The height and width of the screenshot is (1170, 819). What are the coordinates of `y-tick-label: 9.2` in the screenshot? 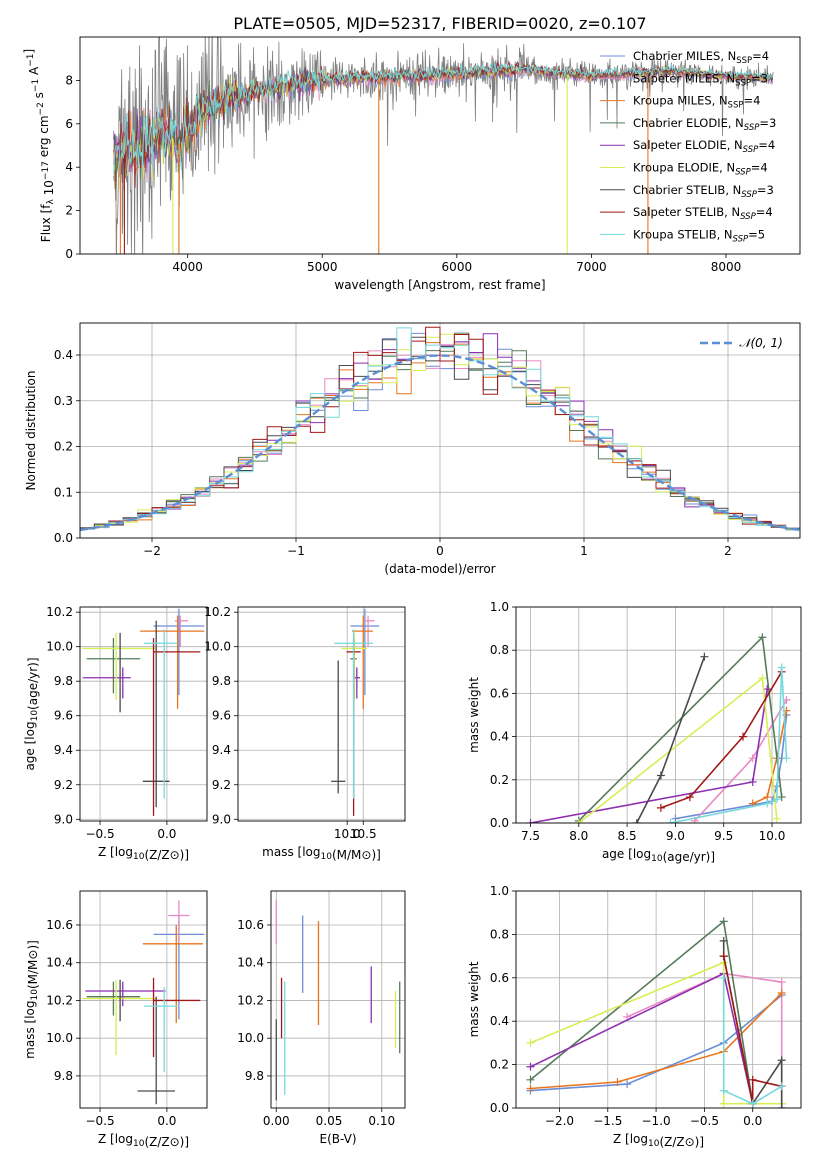 It's located at (63, 785).